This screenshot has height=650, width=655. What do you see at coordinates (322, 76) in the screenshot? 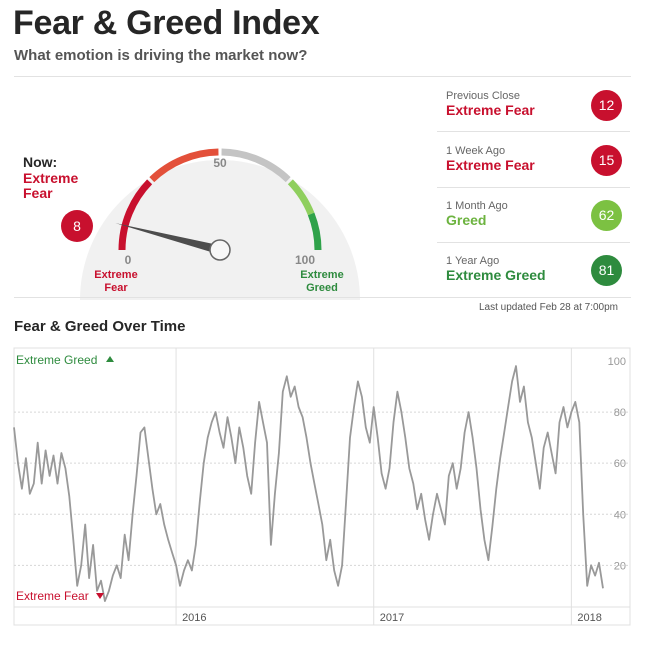
I see `header-divider` at bounding box center [322, 76].